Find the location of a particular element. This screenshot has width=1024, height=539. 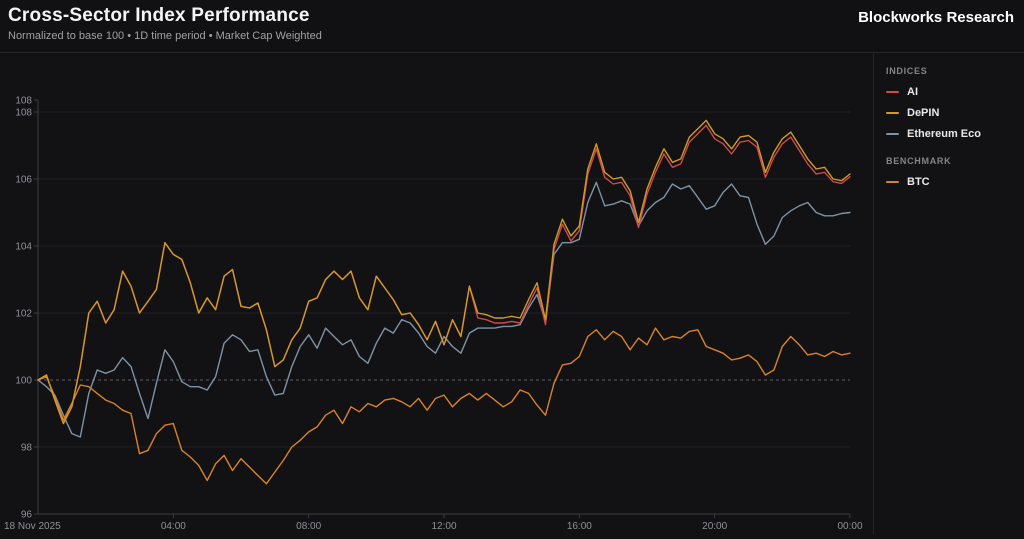

svg-text: 12:00 is located at coordinates (443, 526).